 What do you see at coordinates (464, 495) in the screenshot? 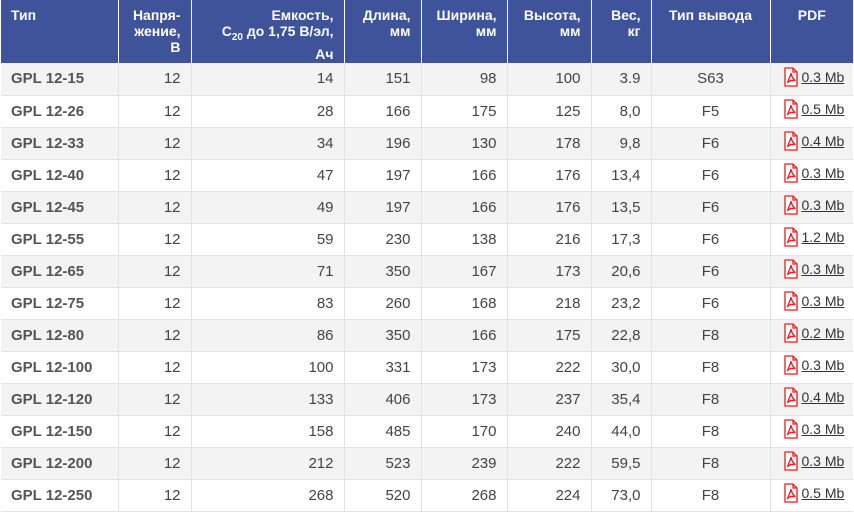
I see `cell-width: 268` at bounding box center [464, 495].